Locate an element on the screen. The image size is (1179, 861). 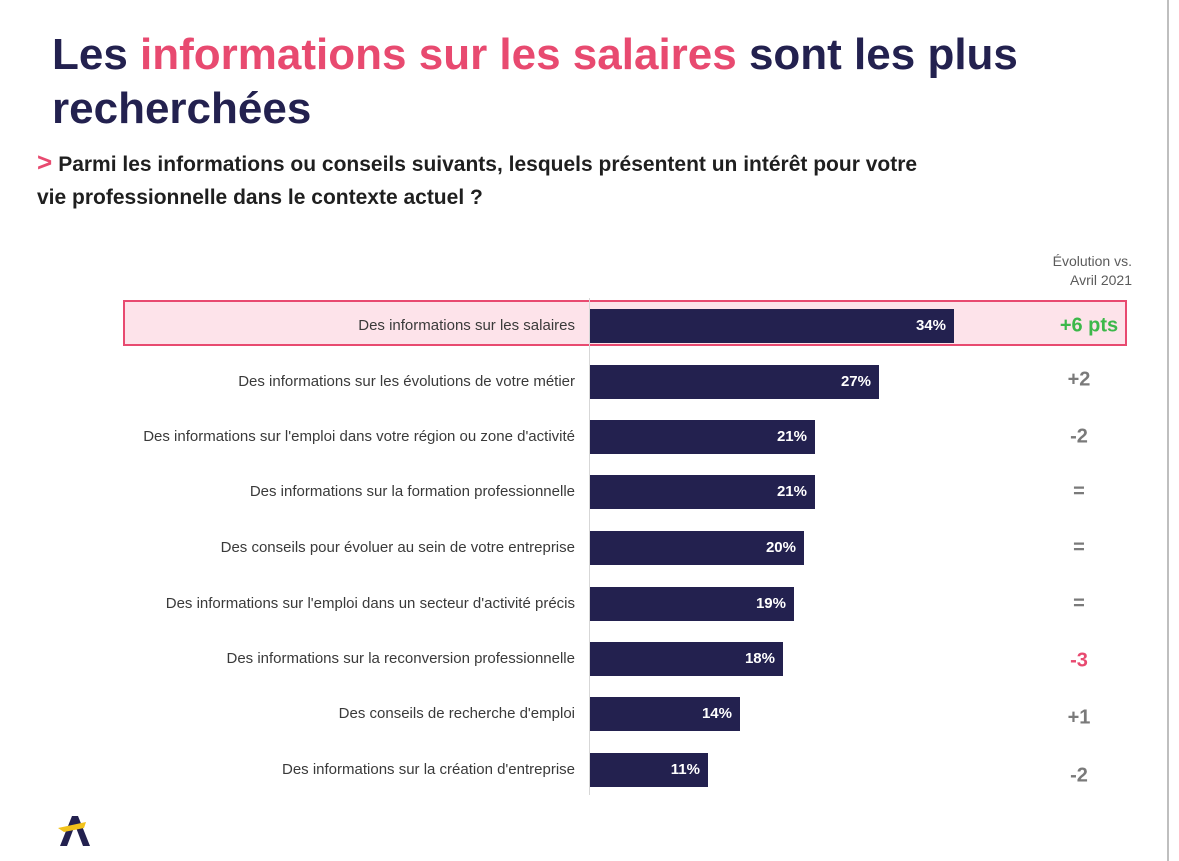
evolution-value: -3 is located at coordinates (1079, 660).